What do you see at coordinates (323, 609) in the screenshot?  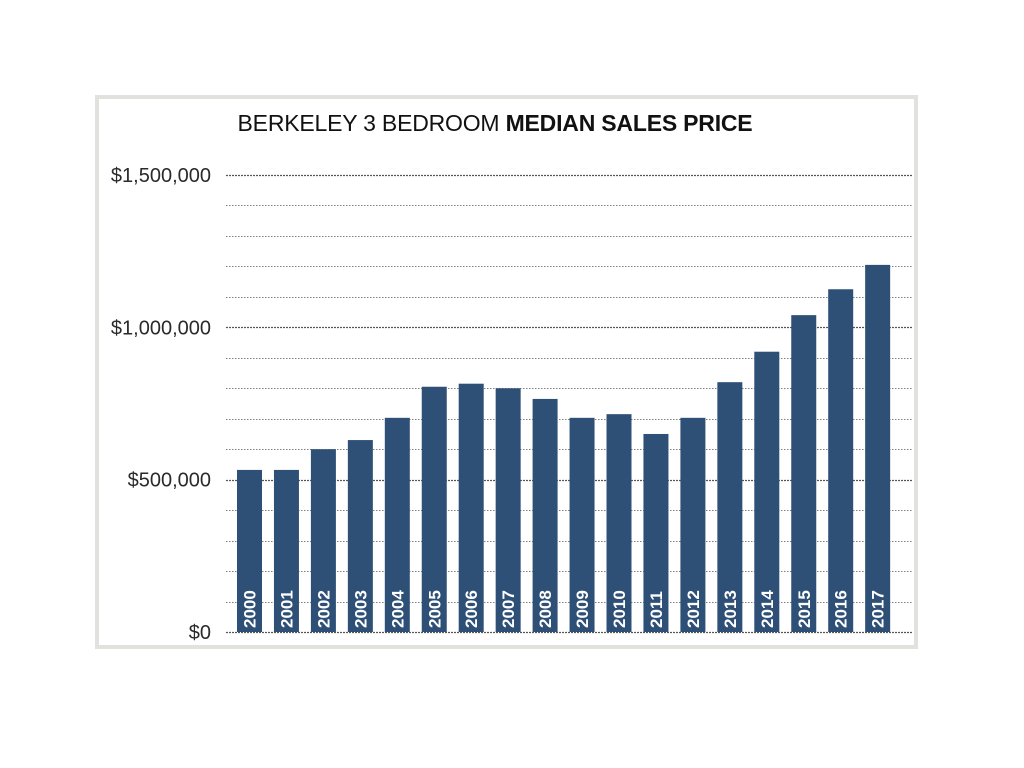 I see `x-tick-label: 2002` at bounding box center [323, 609].